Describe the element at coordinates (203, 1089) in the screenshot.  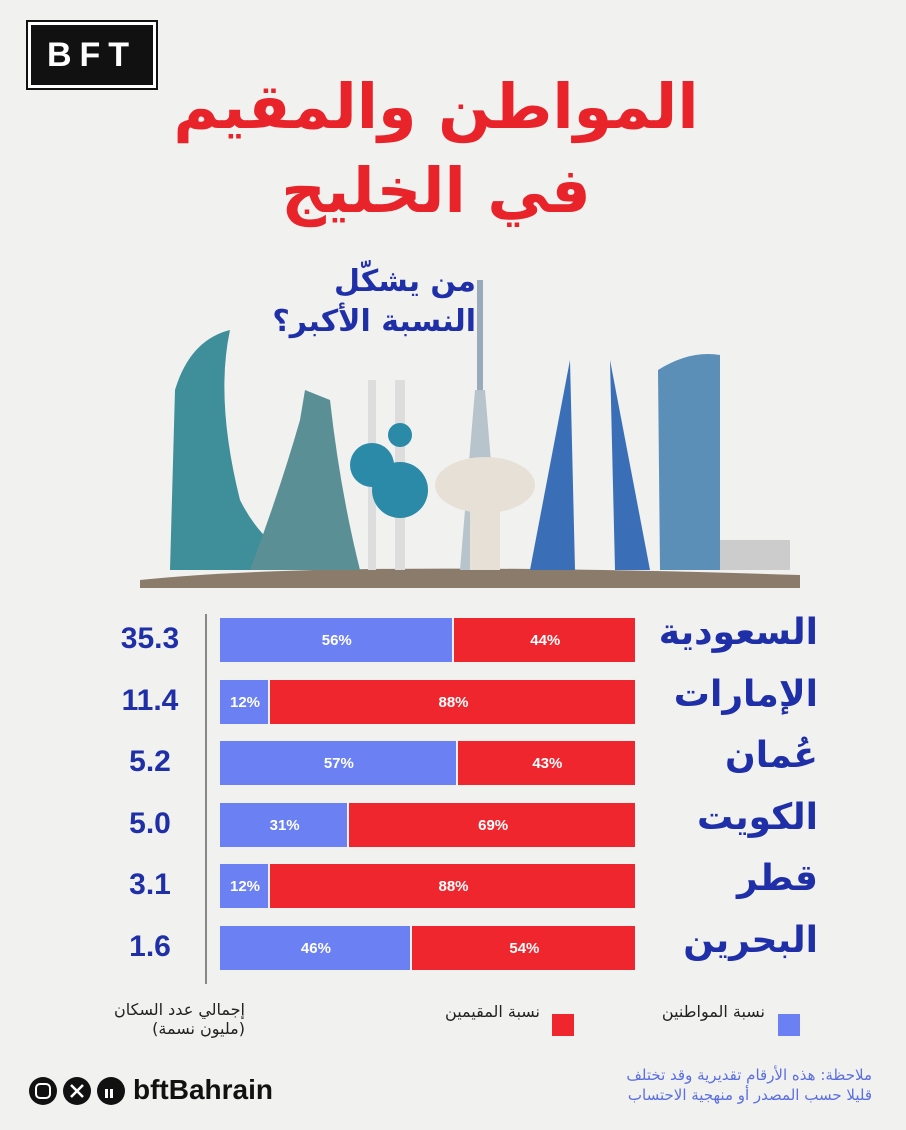
I see `handle: bftBahrain` at that location.